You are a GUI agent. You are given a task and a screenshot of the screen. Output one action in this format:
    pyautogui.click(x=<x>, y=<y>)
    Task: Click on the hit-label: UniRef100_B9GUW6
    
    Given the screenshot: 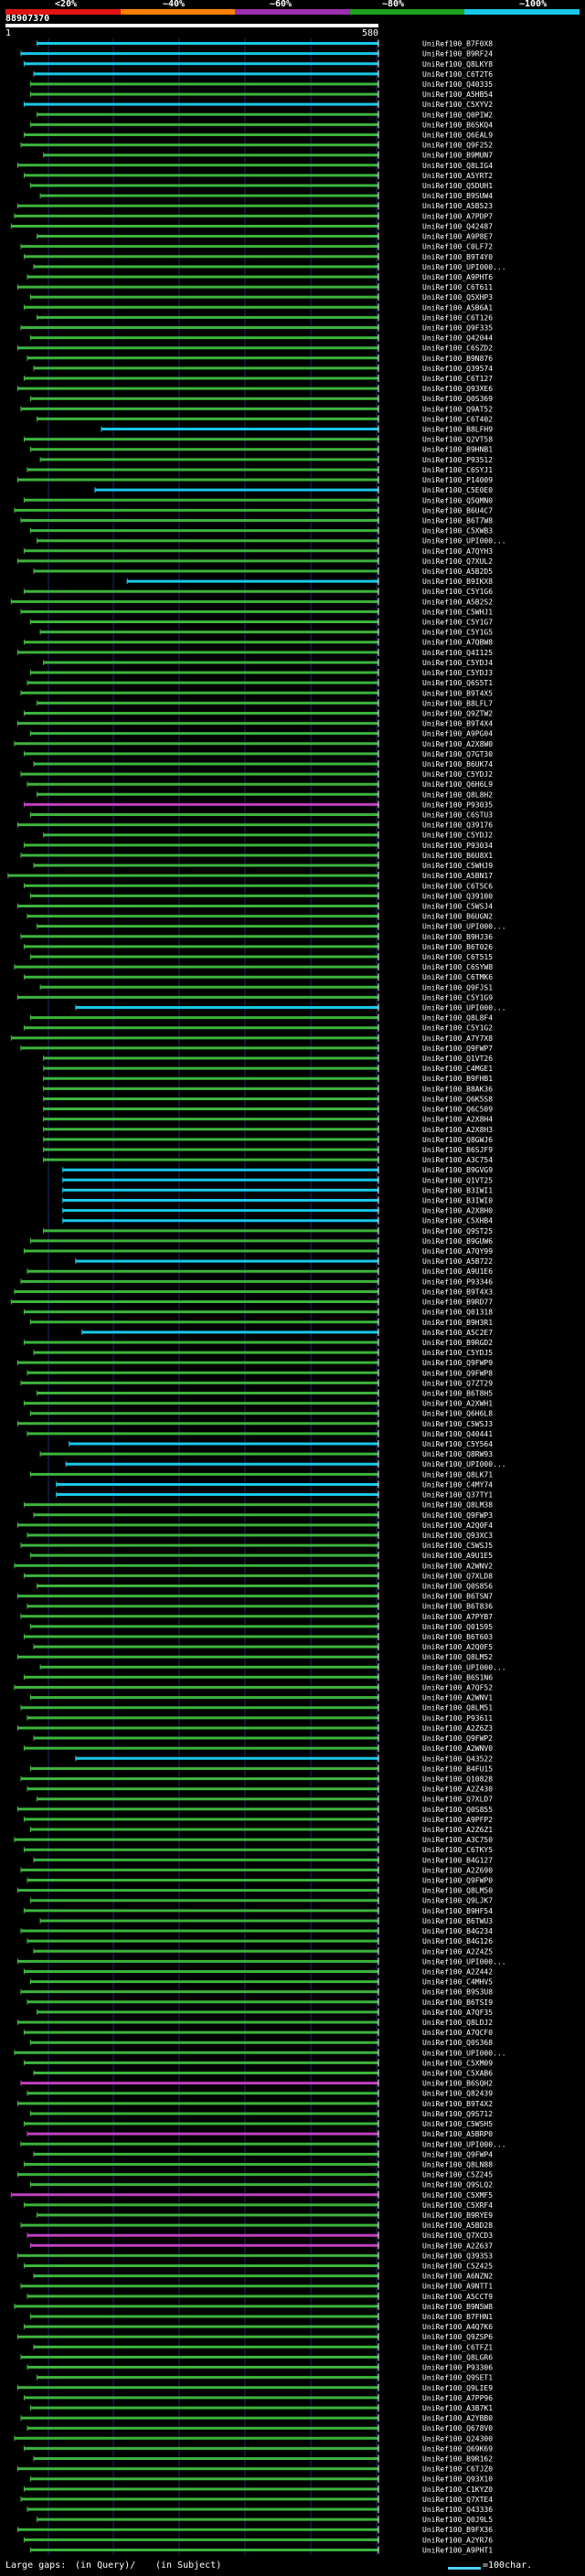 What is the action you would take?
    pyautogui.click(x=458, y=1241)
    